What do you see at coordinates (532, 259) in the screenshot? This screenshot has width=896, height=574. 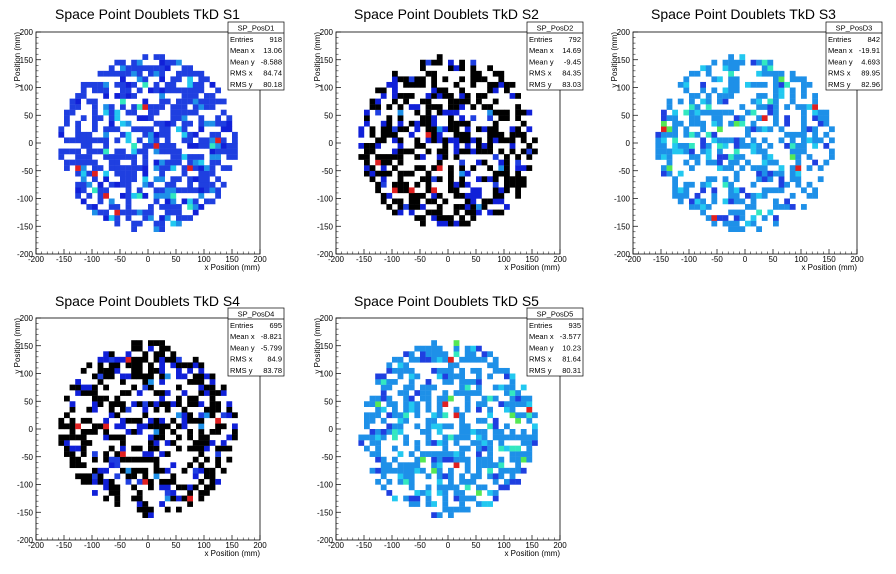 I see `x-tick-label: 150` at bounding box center [532, 259].